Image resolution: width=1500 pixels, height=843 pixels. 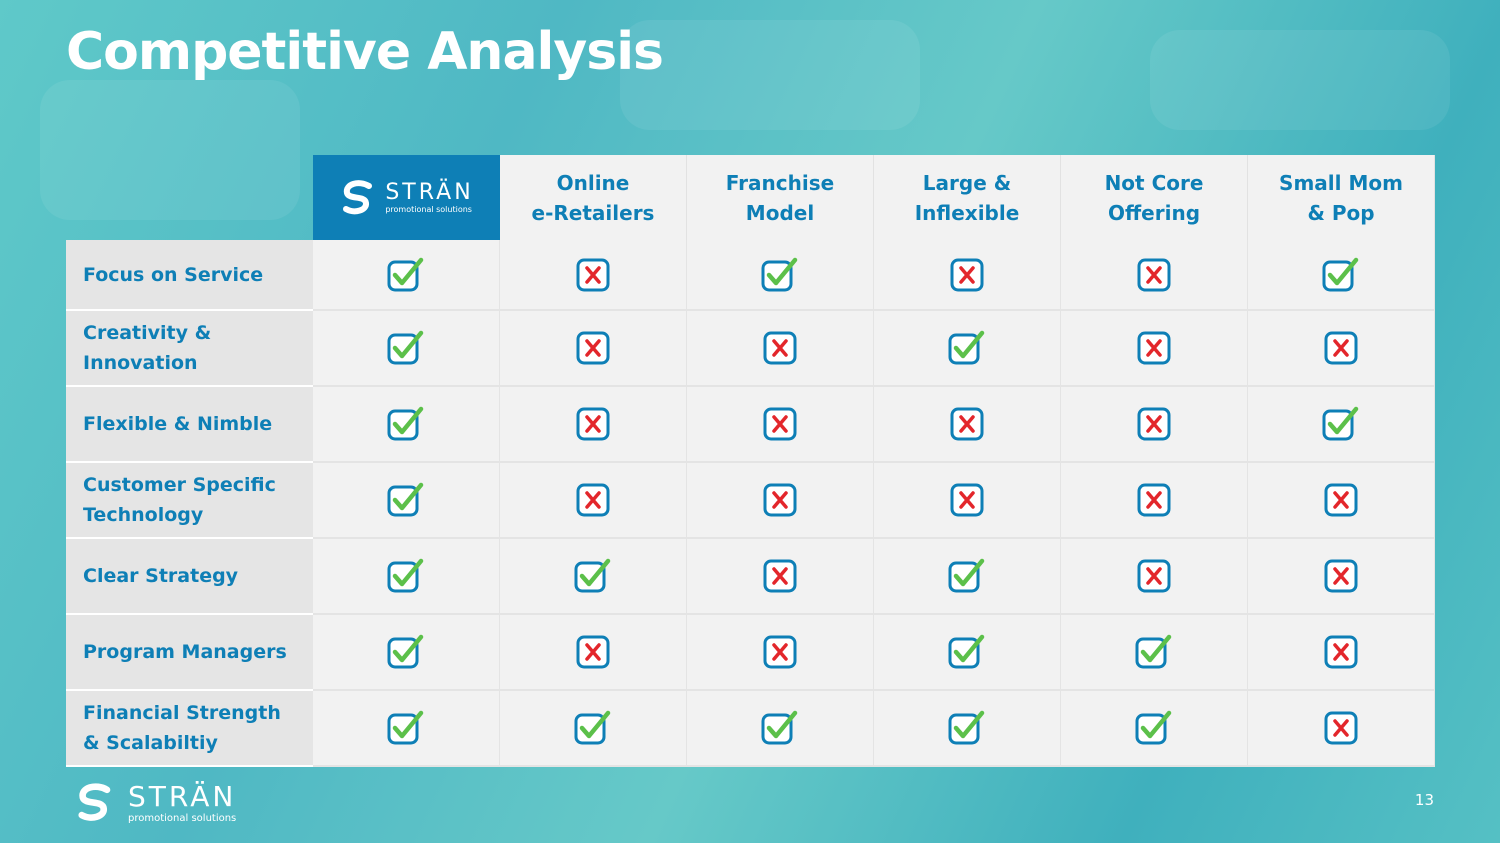 I want to click on row-label: Flexible & Nimble, so click(x=189, y=425).